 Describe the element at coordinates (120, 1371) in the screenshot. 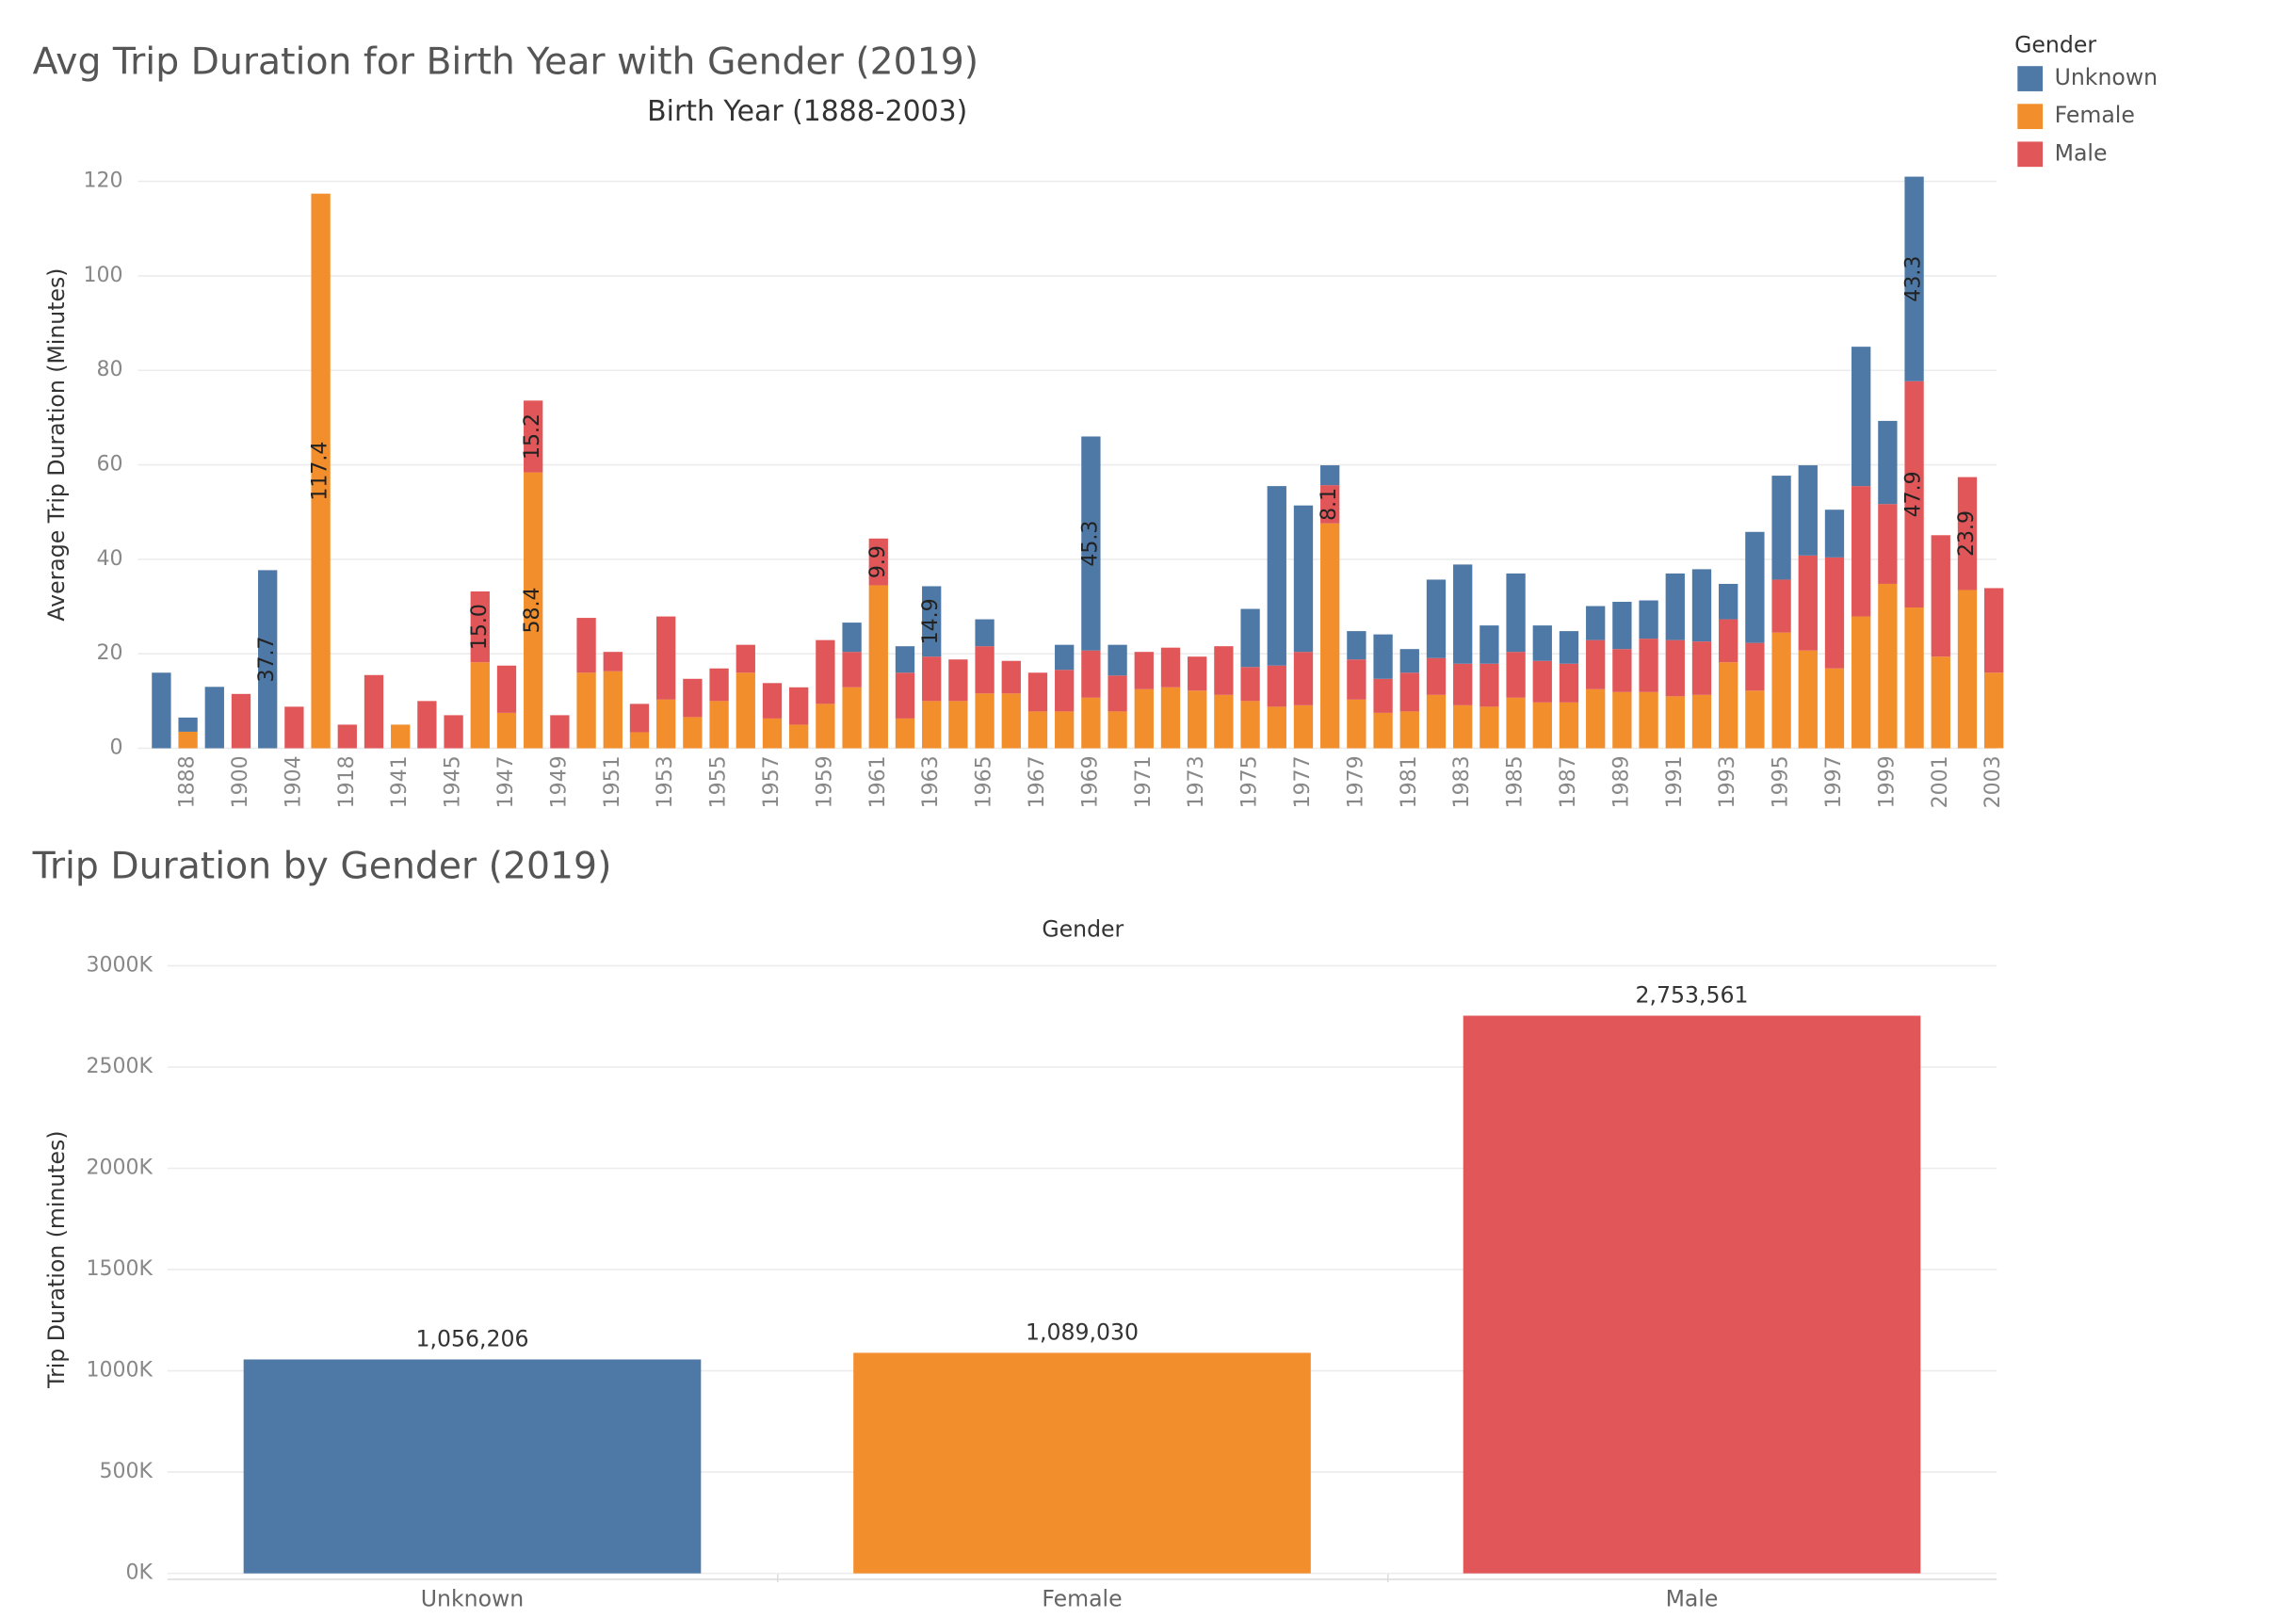

I see `y-tick-label: 1000K` at that location.